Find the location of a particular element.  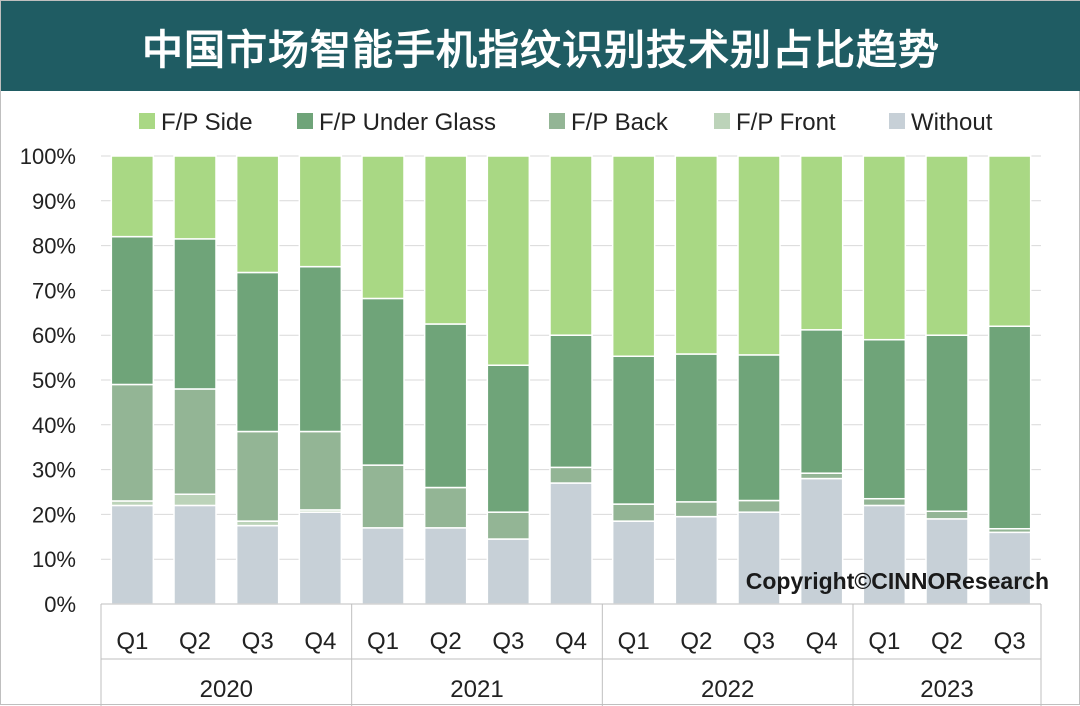

y-tick-label: 90% is located at coordinates (54, 201).